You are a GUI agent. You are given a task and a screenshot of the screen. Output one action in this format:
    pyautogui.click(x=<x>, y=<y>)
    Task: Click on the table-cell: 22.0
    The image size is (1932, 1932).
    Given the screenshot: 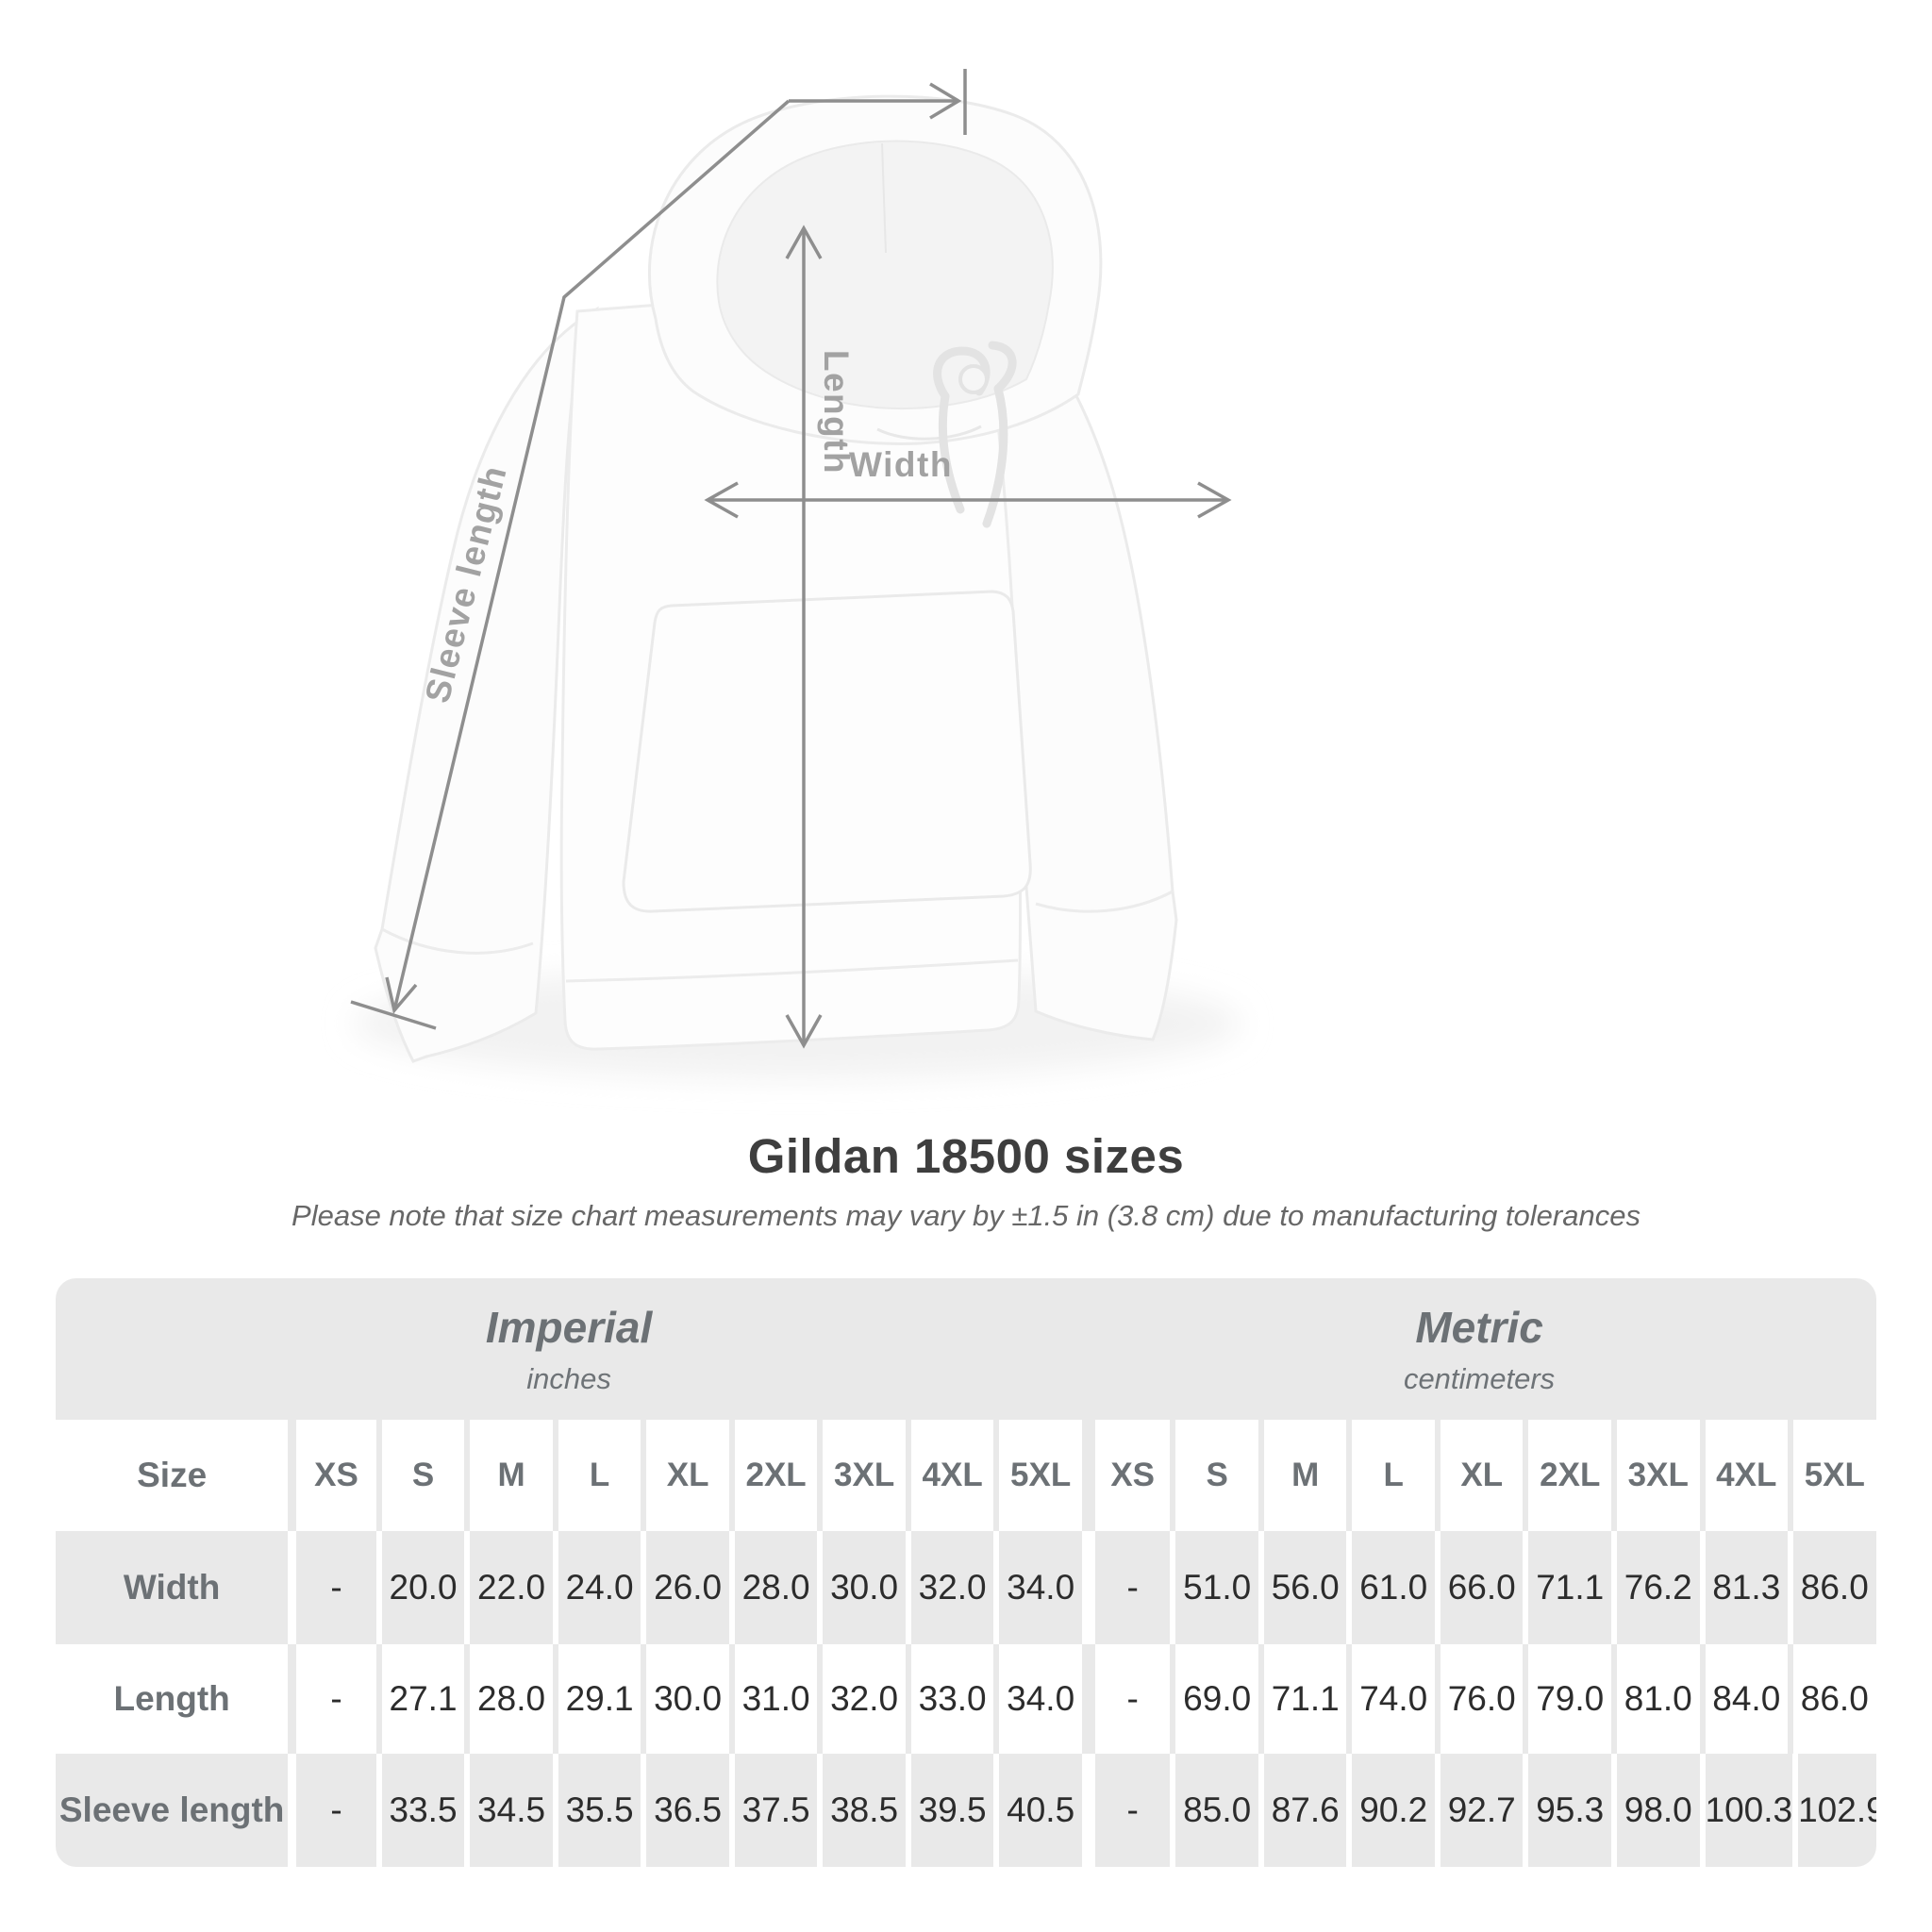 What is the action you would take?
    pyautogui.click(x=508, y=1588)
    